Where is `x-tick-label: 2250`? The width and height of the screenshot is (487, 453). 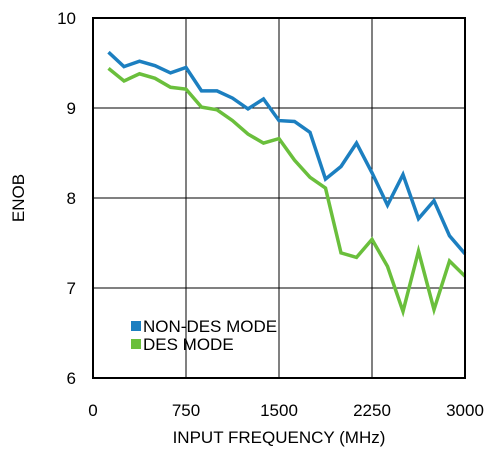
x-tick-label: 2250 is located at coordinates (372, 410).